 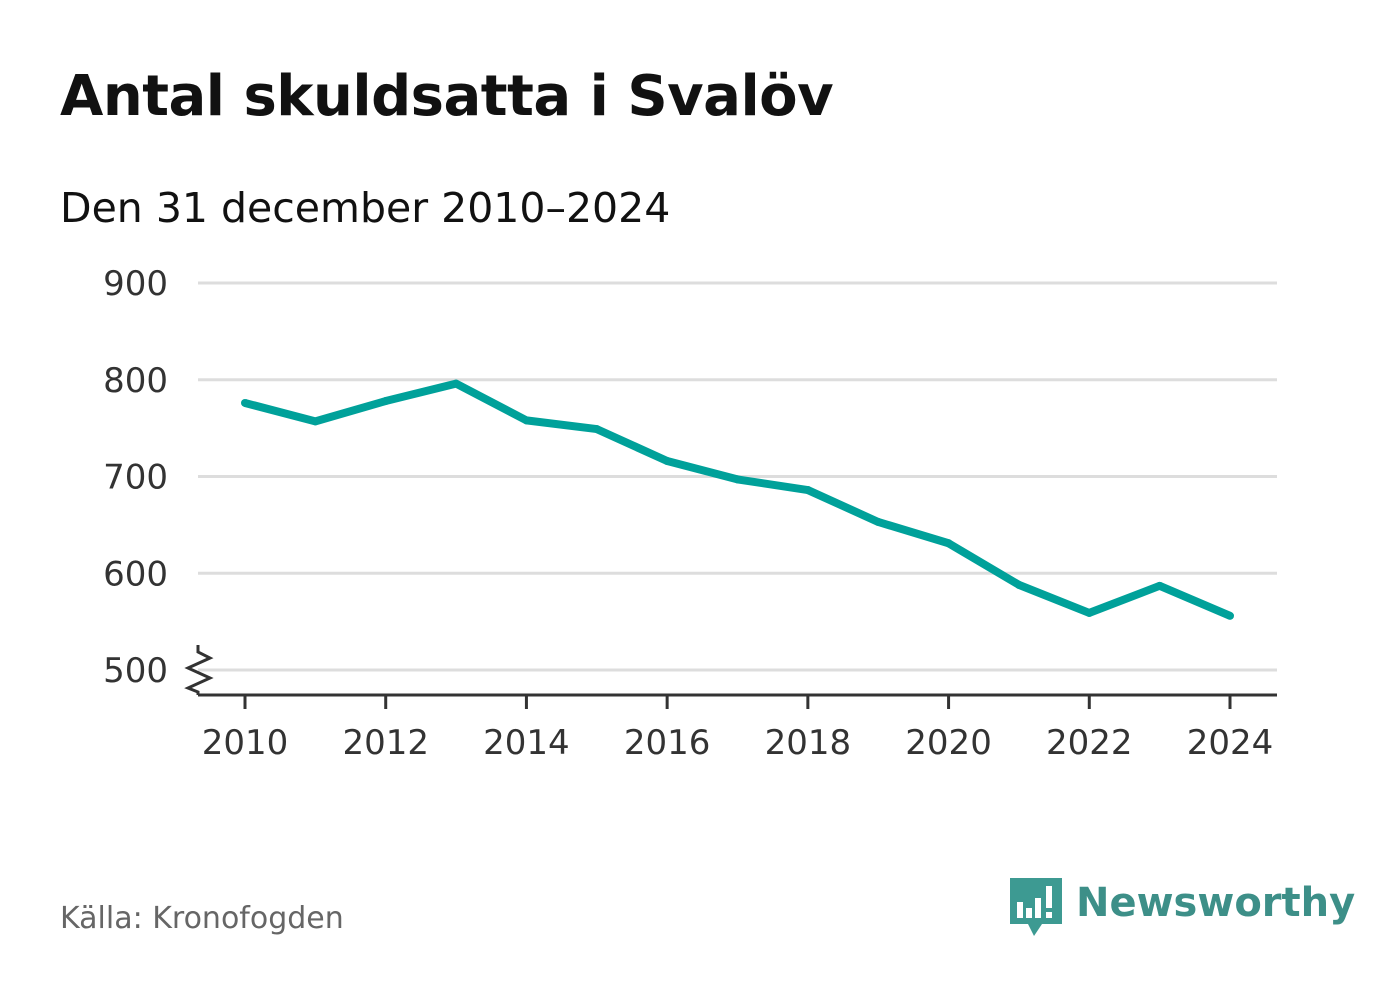 What do you see at coordinates (245, 402) in the screenshot?
I see `data-point-2010` at bounding box center [245, 402].